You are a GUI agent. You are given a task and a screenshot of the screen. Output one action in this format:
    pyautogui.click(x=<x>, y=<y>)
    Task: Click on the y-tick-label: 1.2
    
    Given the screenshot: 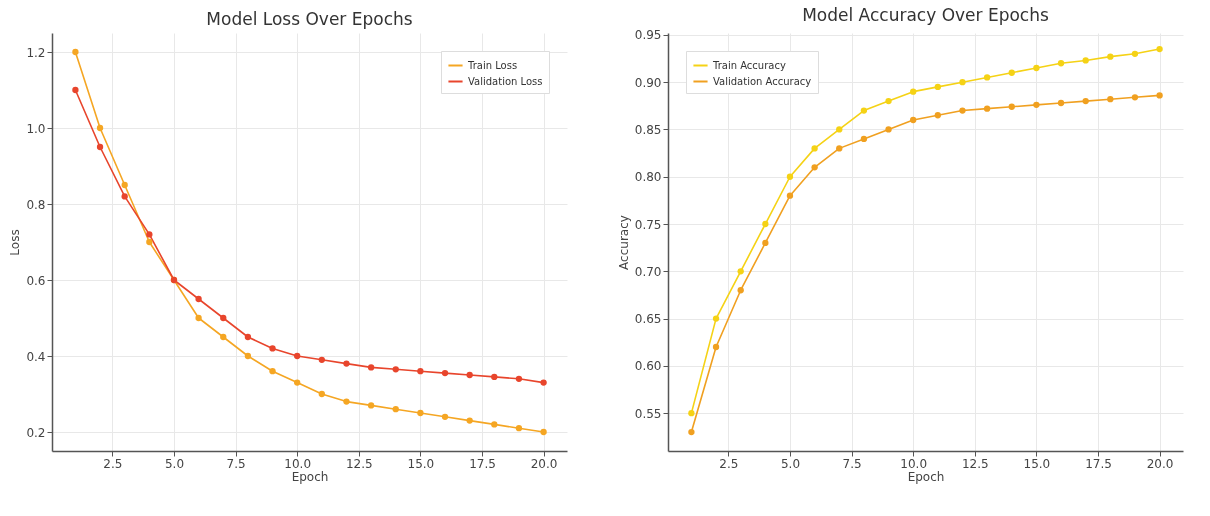 What is the action you would take?
    pyautogui.click(x=36, y=52)
    